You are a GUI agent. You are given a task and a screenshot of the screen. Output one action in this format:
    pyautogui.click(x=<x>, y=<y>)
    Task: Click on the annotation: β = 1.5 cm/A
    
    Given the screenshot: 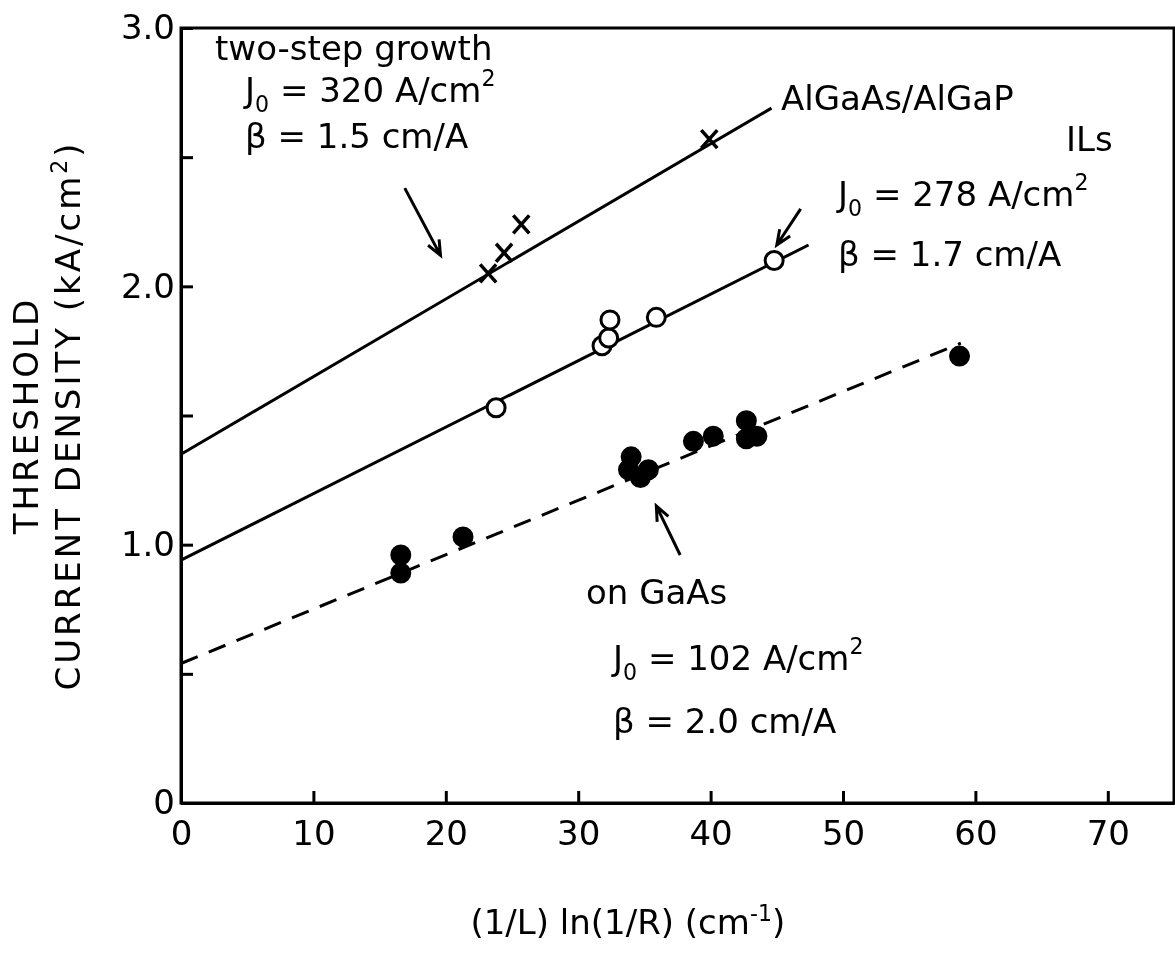 What is the action you would take?
    pyautogui.click(x=357, y=135)
    